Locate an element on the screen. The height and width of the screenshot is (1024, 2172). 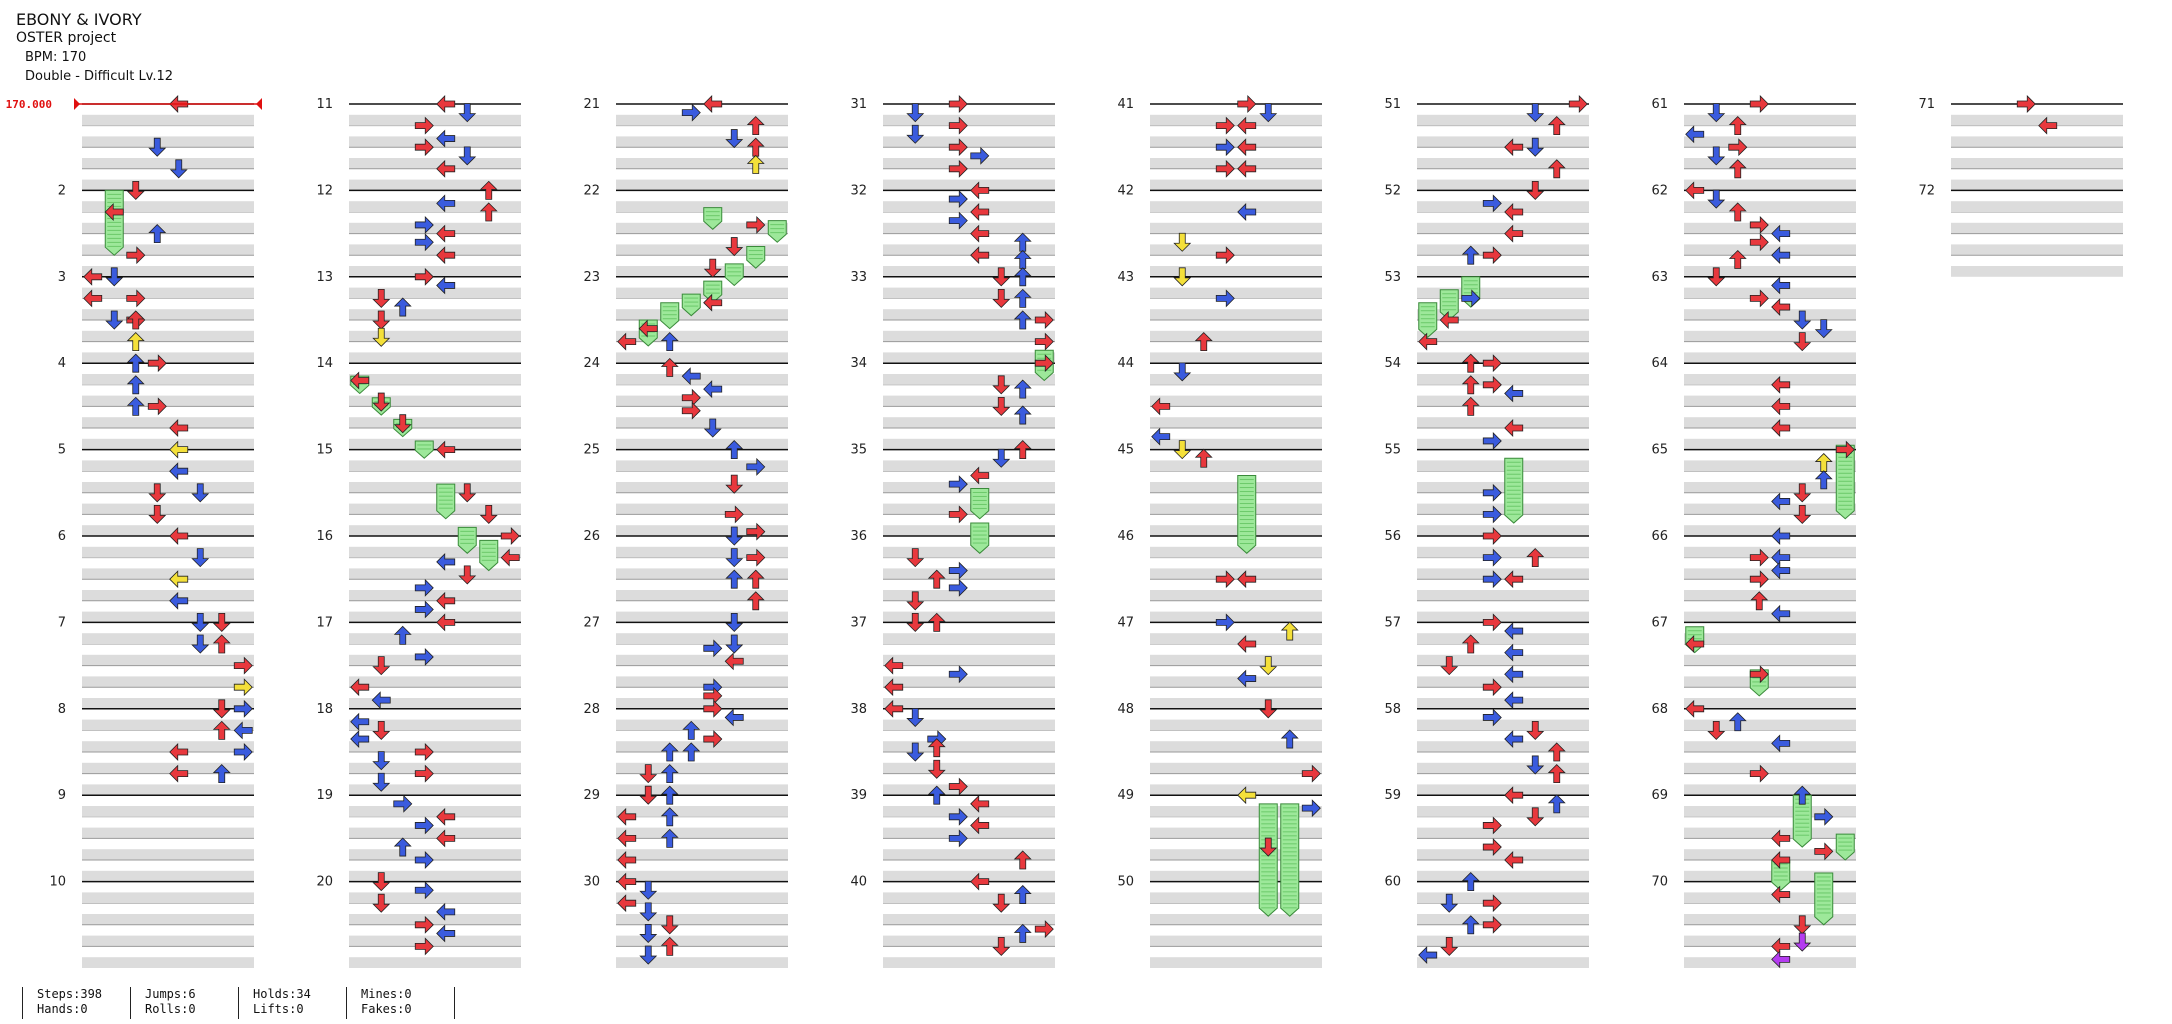
measure-number: 36 is located at coordinates (858, 536).